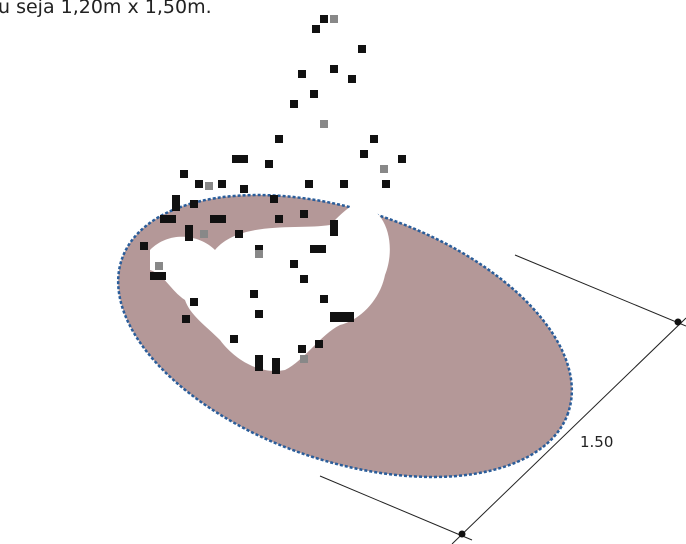  Describe the element at coordinates (596, 442) in the screenshot. I see `dimension-label: 1.50` at that location.